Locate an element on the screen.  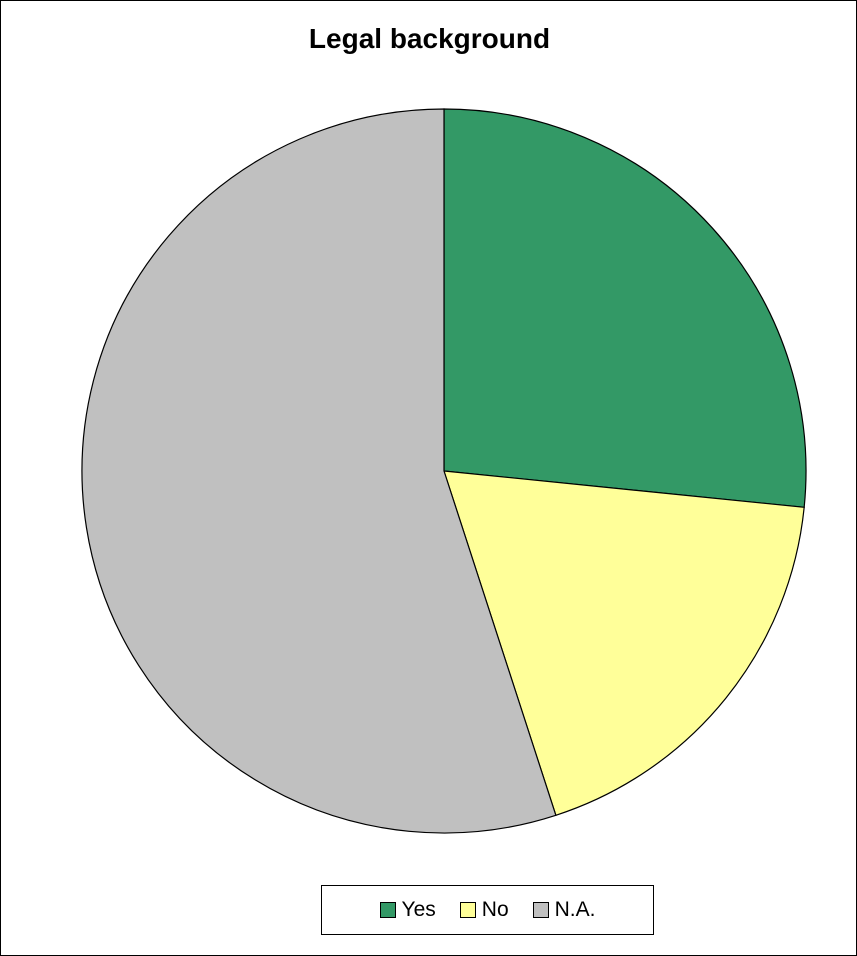
legend: Yes No N.A. is located at coordinates (487, 910).